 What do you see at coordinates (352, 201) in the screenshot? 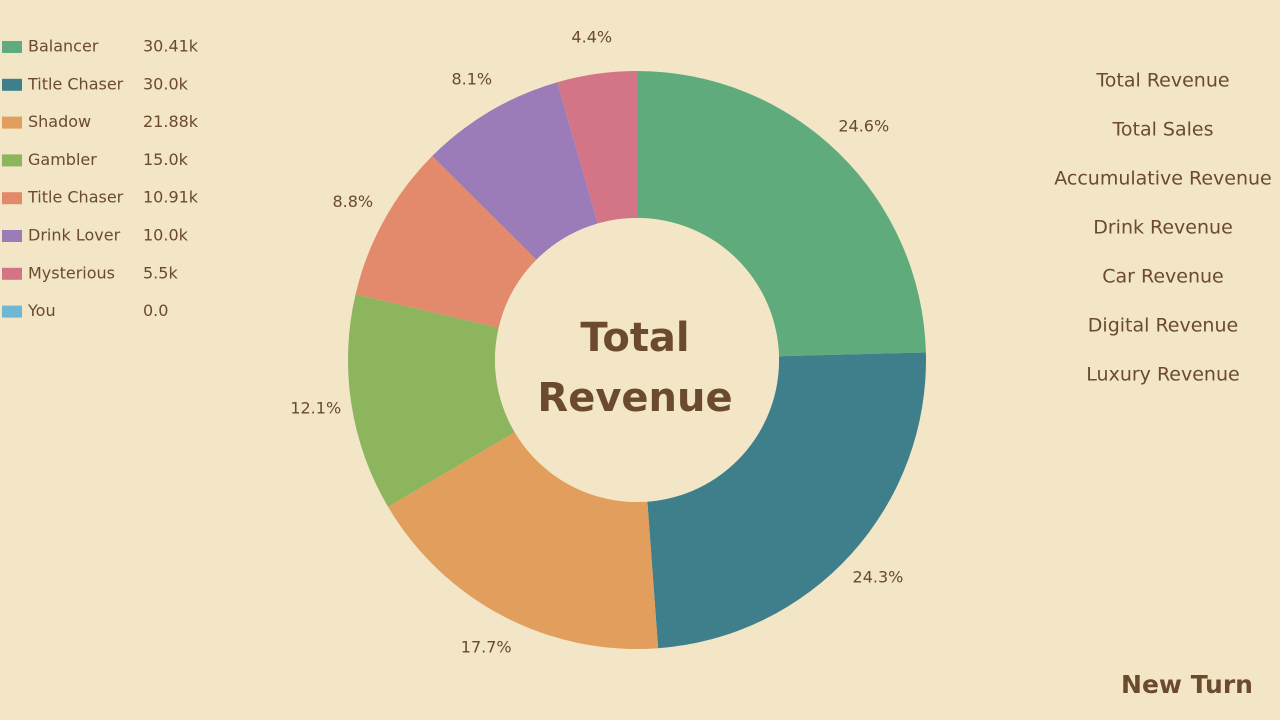
I see `slice-label: 8.8%` at bounding box center [352, 201].